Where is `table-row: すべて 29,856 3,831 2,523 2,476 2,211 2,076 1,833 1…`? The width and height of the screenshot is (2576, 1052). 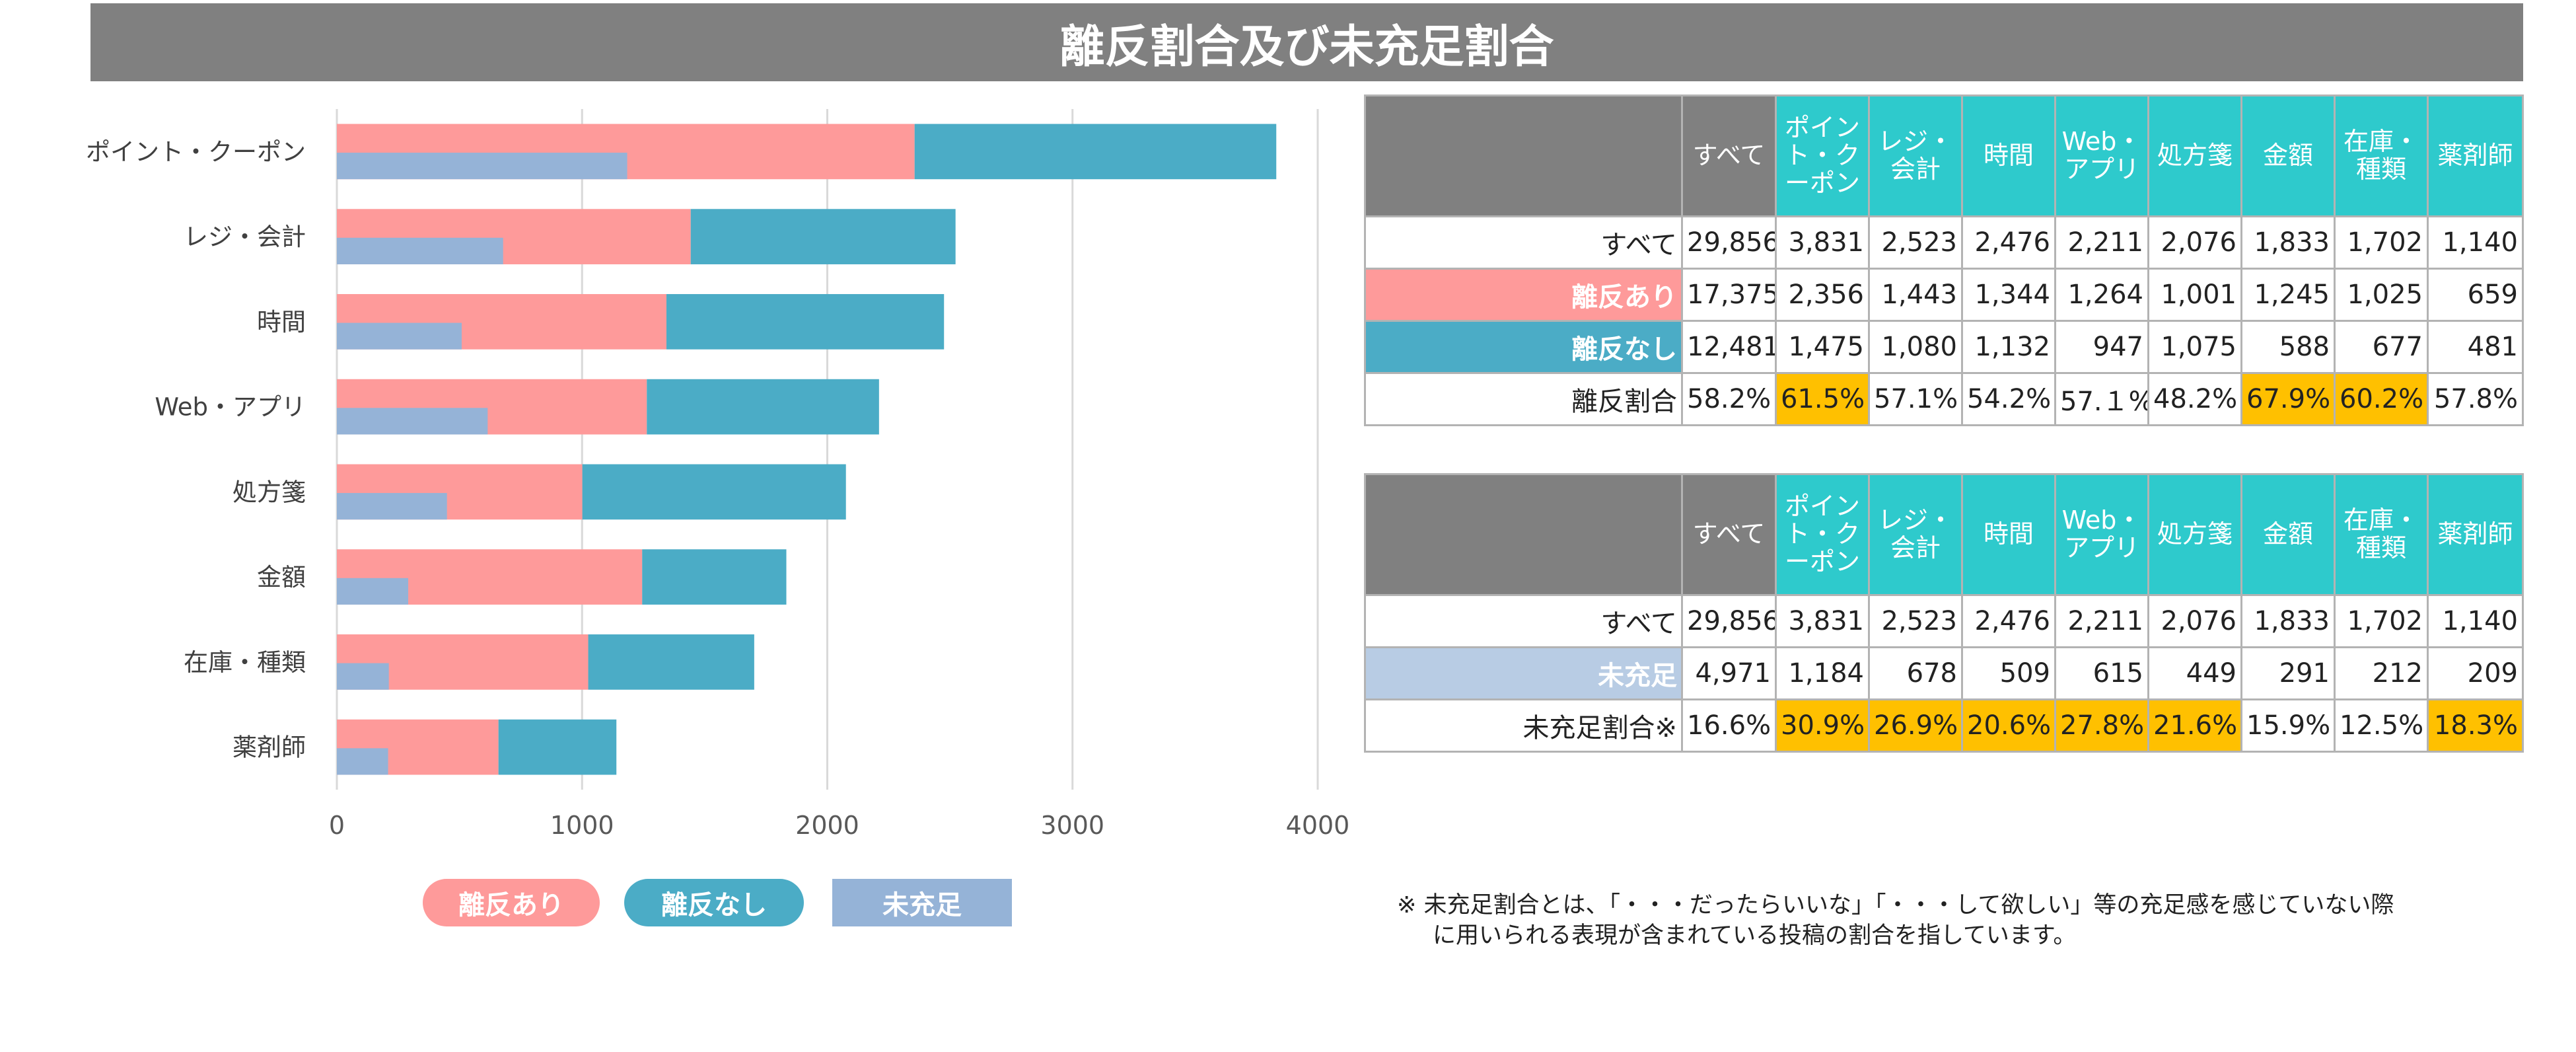 table-row: すべて 29,856 3,831 2,523 2,476 2,211 2,076 1,833 1… is located at coordinates (1944, 621).